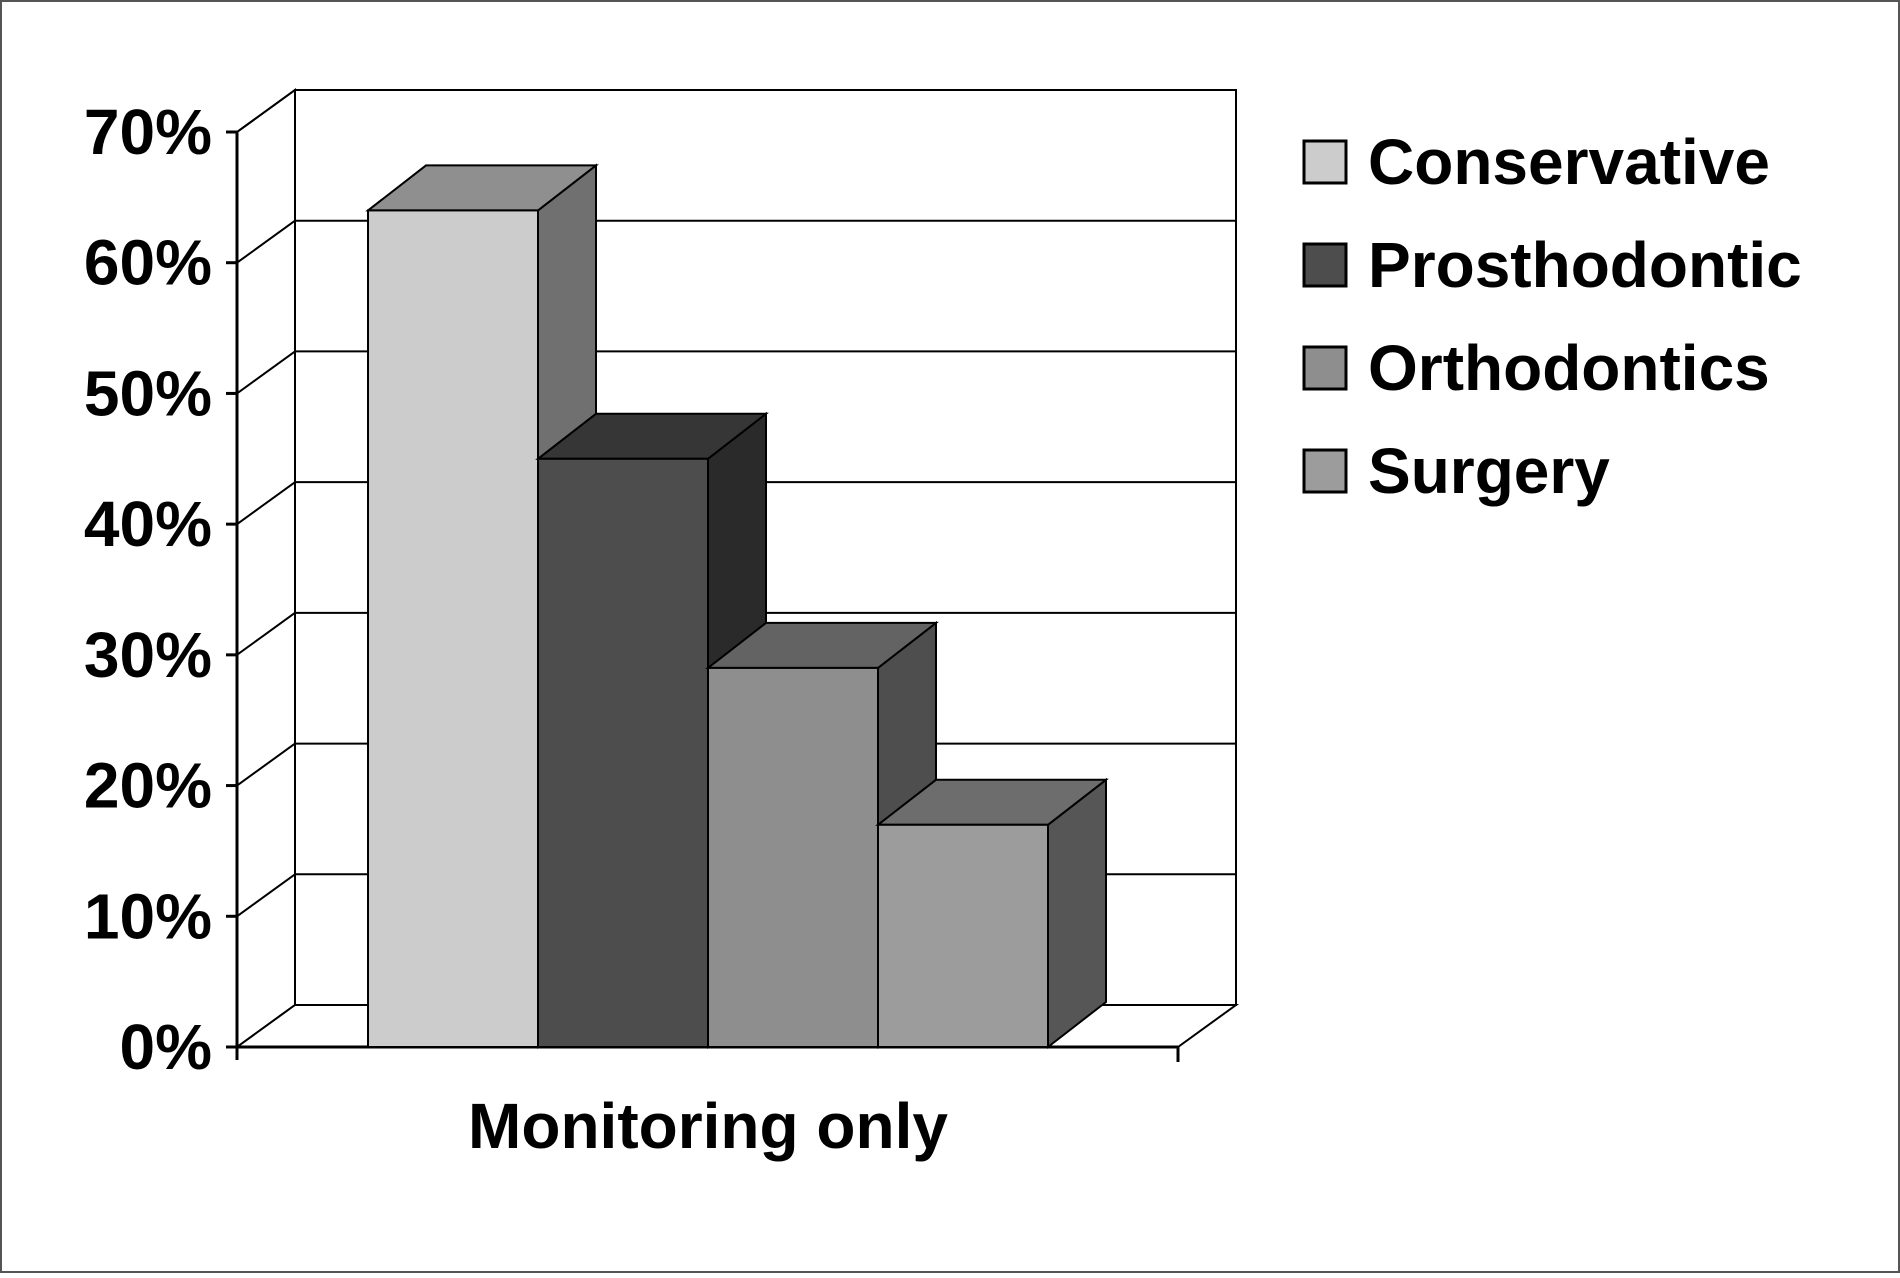  I want to click on y-tick-label: 70%, so click(148, 132).